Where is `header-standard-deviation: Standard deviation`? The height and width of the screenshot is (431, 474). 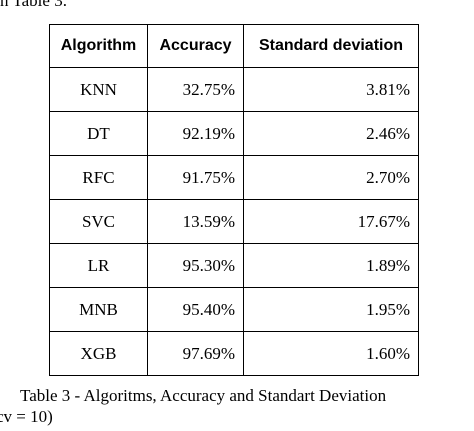
header-standard-deviation: Standard deviation is located at coordinates (331, 46).